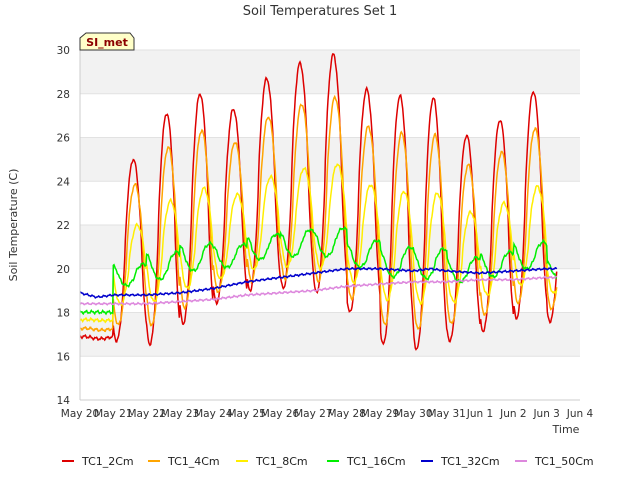 This screenshot has height=480, width=640. Describe the element at coordinates (280, 414) in the screenshot. I see `x-tick-label: May 26` at that location.